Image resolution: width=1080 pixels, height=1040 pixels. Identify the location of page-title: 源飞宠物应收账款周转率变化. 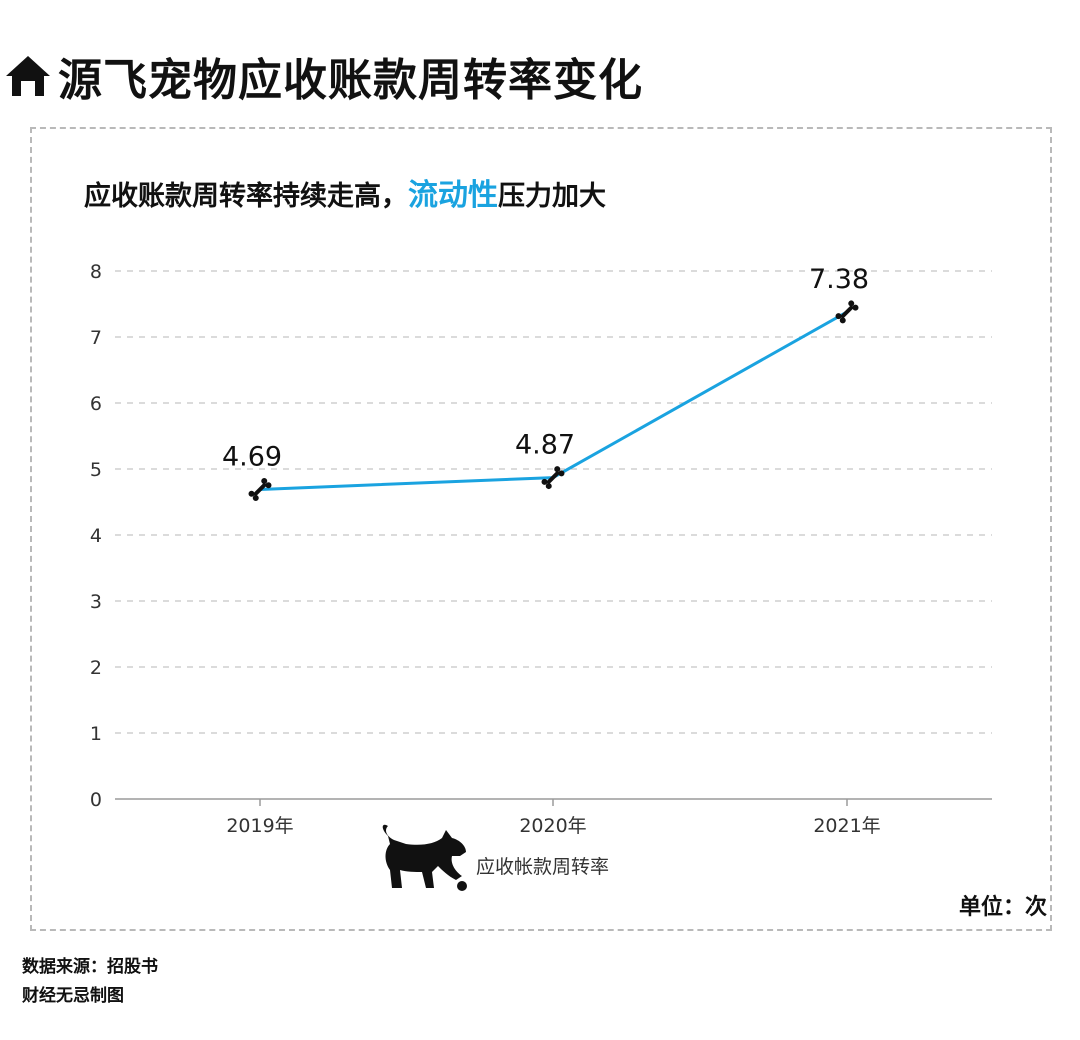
(323, 76).